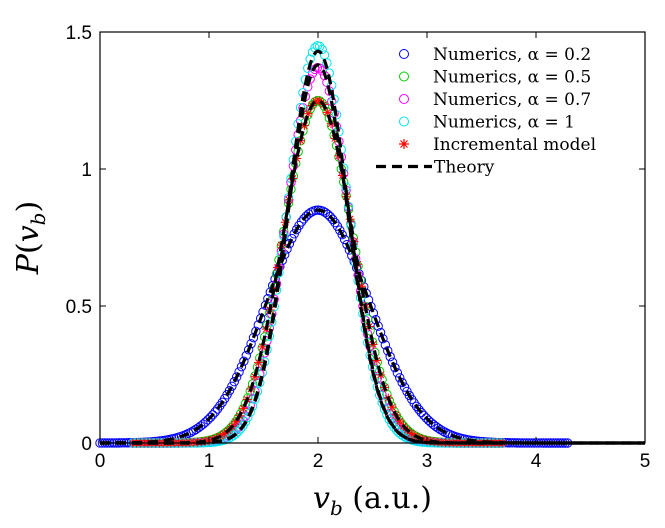  I want to click on legend-item: Incremental model, so click(497, 145).